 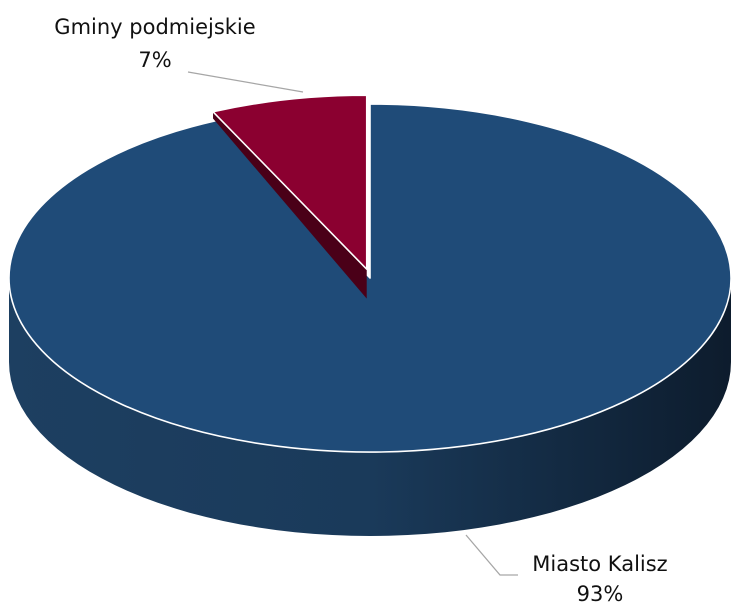 What do you see at coordinates (154, 27) in the screenshot?
I see `slice-label-gminy: Gminy podmiejskie` at bounding box center [154, 27].